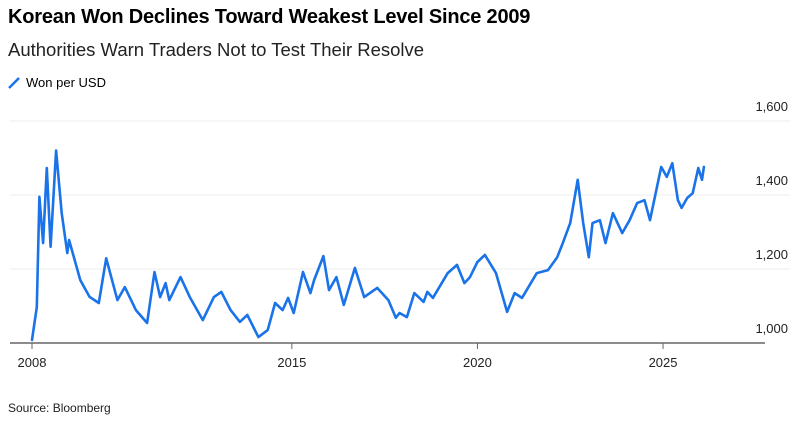  Describe the element at coordinates (66, 82) in the screenshot. I see `legend-label: Won per USD` at that location.